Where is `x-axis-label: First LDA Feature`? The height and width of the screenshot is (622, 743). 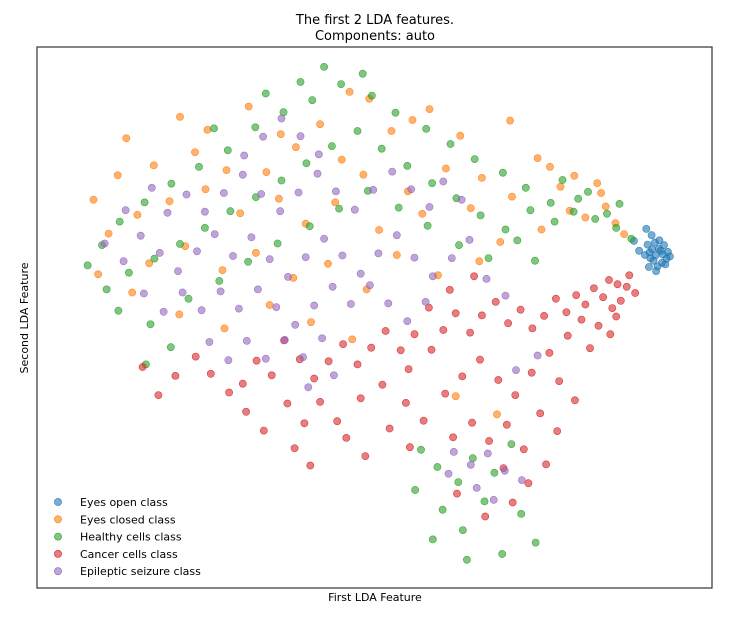
x-axis-label: First LDA Feature is located at coordinates (375, 597).